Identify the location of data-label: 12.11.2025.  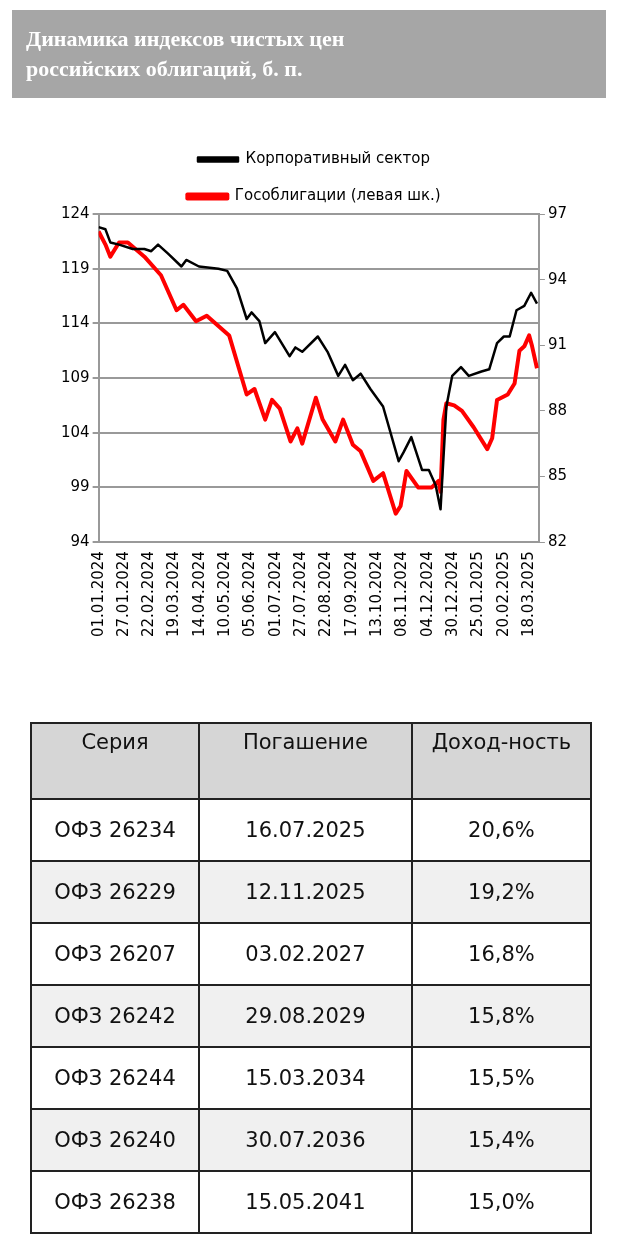
(305, 892).